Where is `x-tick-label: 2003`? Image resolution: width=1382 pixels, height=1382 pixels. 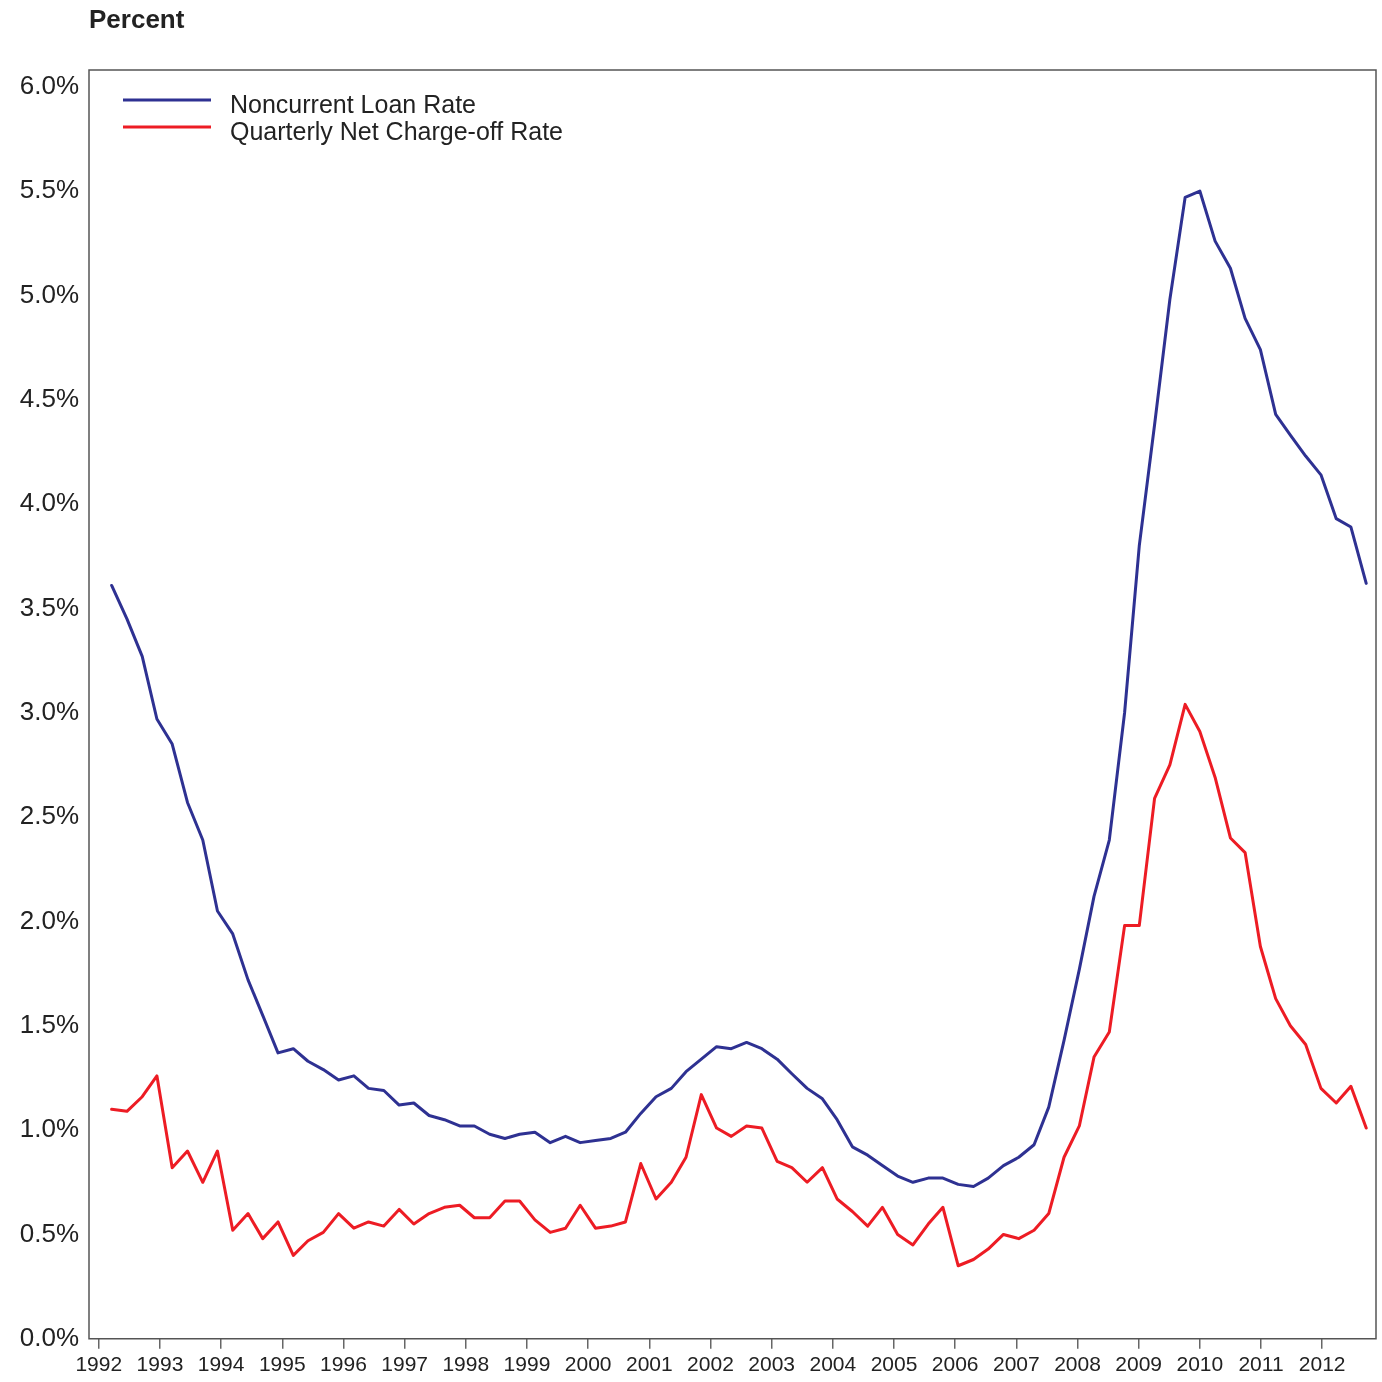
x-tick-label: 2003 is located at coordinates (772, 1364).